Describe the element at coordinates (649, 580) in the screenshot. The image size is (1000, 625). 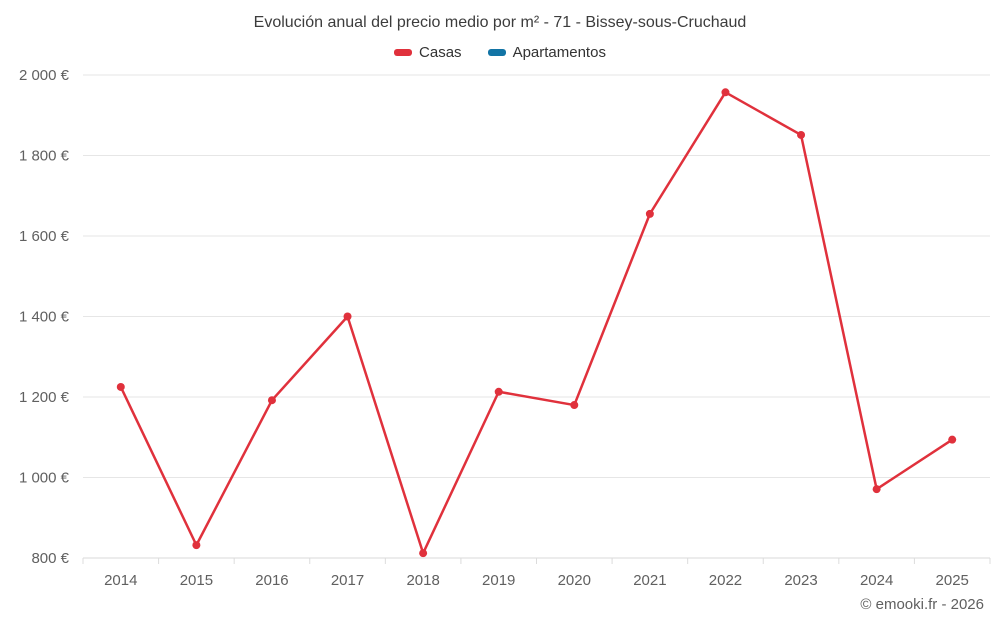
I see `svg-text: 2021` at that location.